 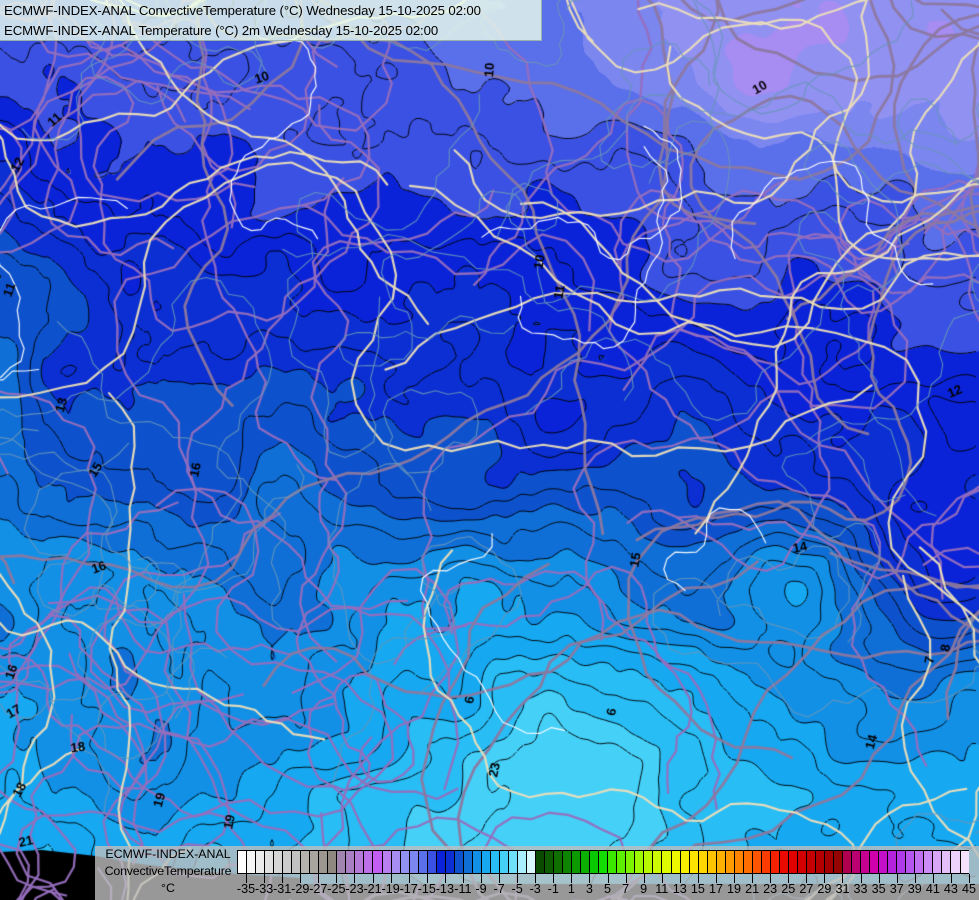 I want to click on colorbar-tick-label: 9, so click(x=644, y=889).